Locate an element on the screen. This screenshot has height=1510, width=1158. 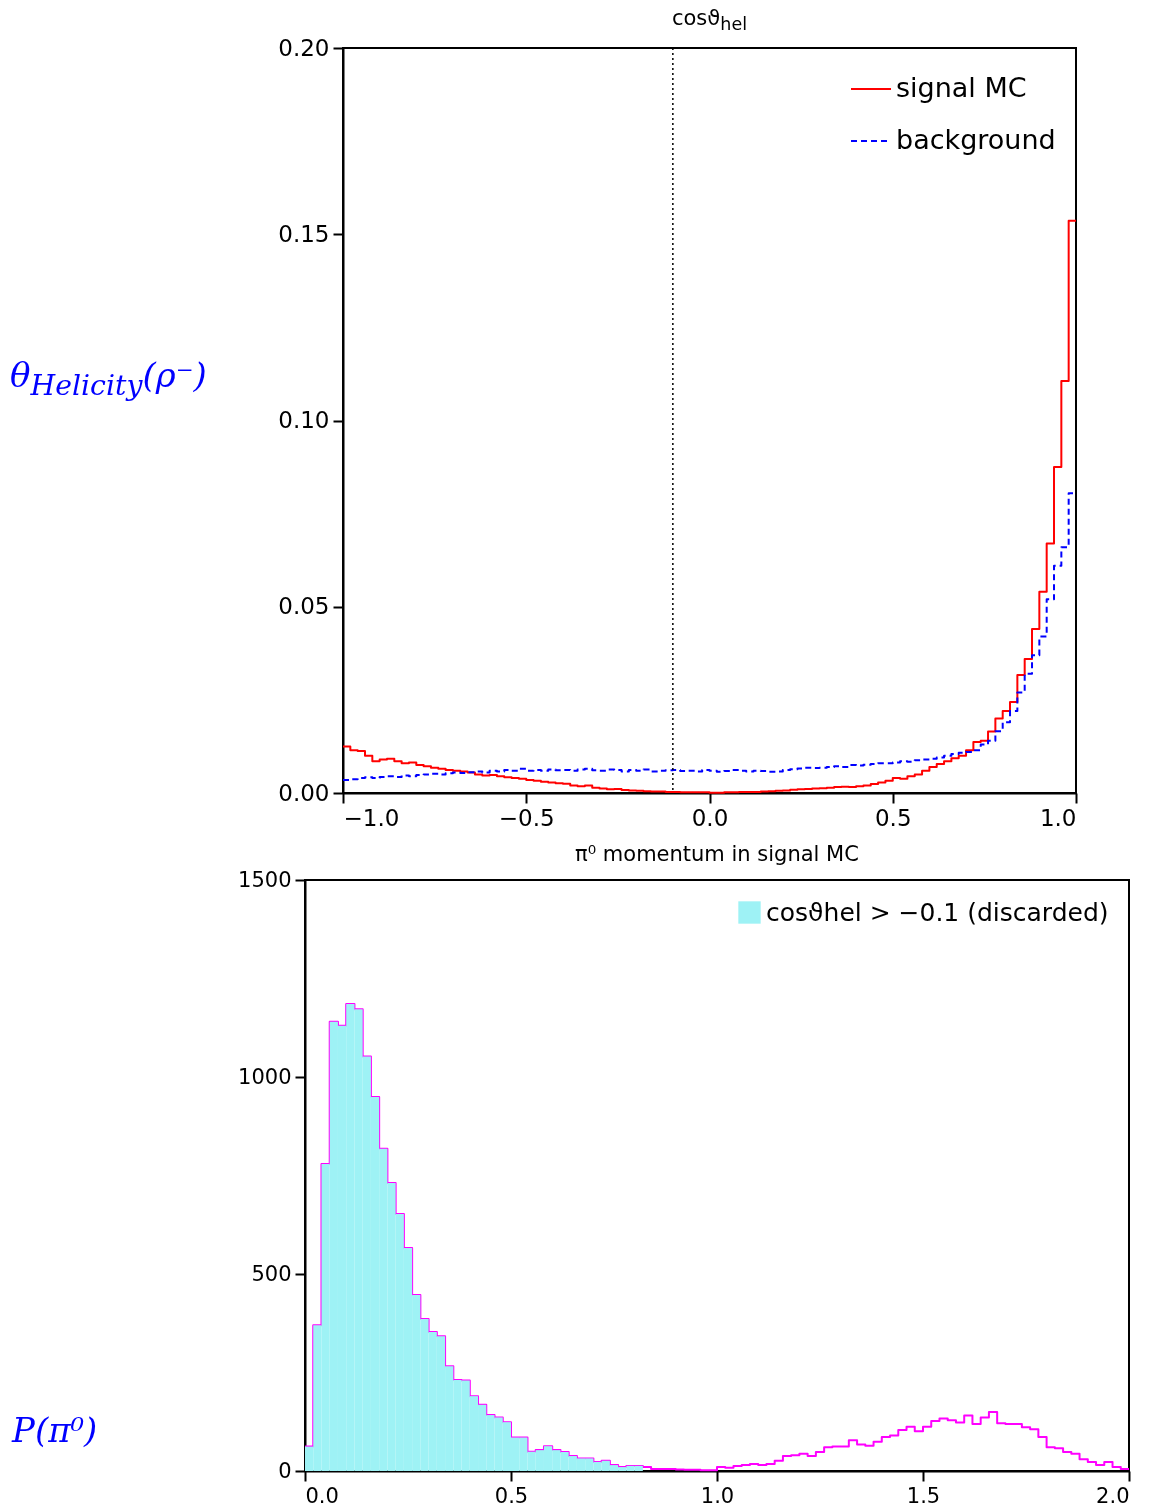
y-tick-label: 1500 is located at coordinates (265, 879).